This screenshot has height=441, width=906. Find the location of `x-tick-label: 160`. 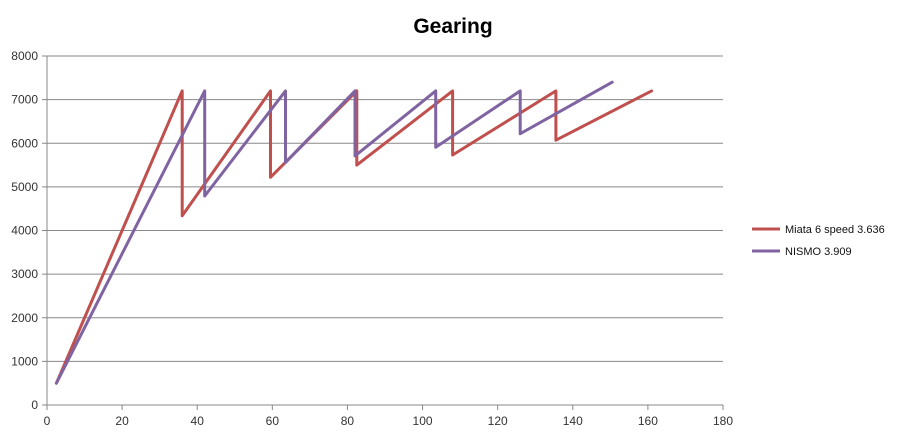

x-tick-label: 160 is located at coordinates (648, 421).